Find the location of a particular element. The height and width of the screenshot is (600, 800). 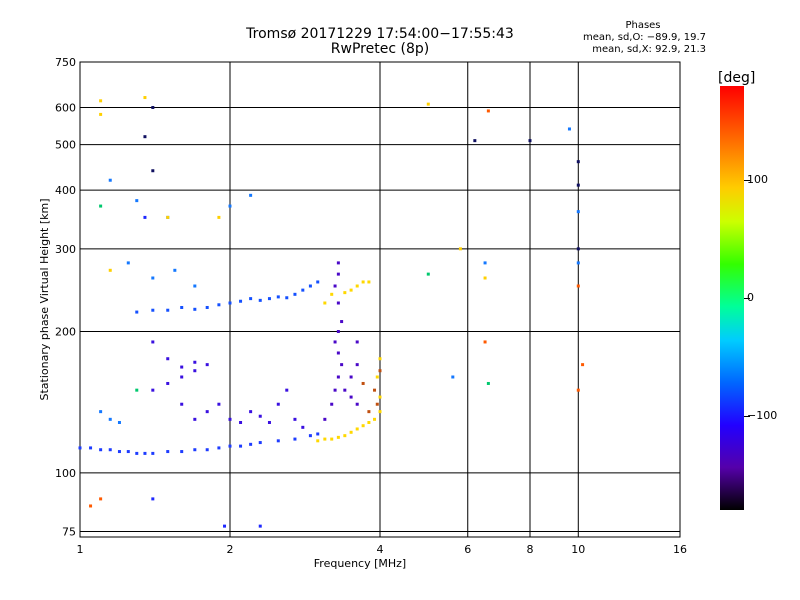

phases-o-stats: mean, sd,O: −89.9, 19.7 is located at coordinates (644, 37).